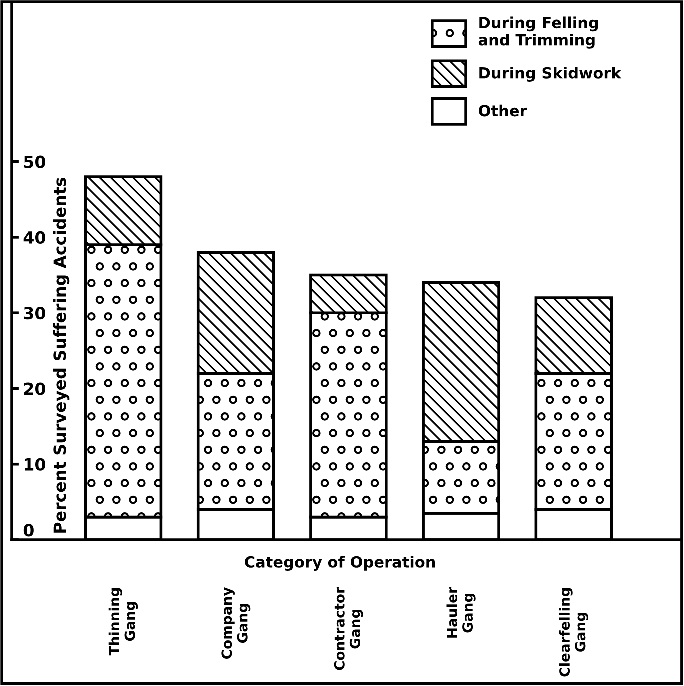  I want to click on y-tick-label: 50, so click(35, 162).